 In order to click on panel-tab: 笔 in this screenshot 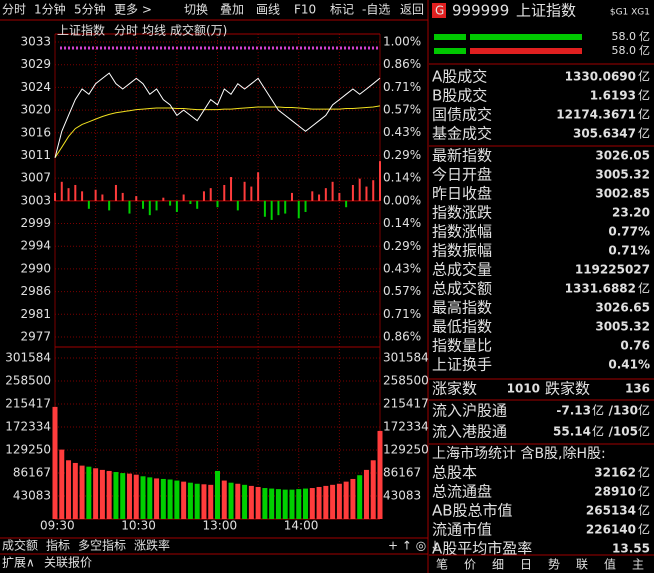, I will do `click(442, 564)`.